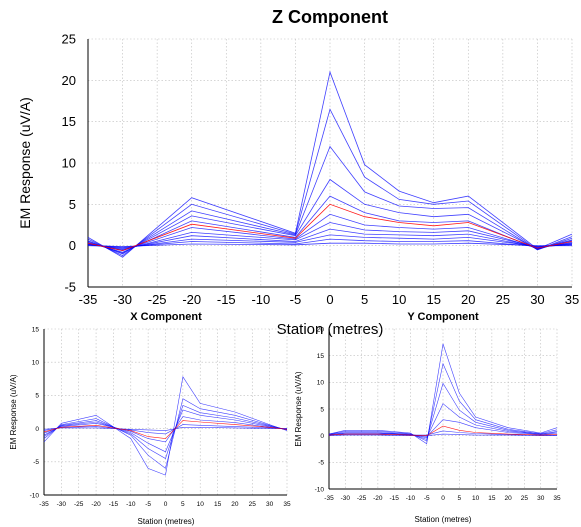 The image size is (581, 527). What do you see at coordinates (330, 17) in the screenshot?
I see `chart-title: Z Component` at bounding box center [330, 17].